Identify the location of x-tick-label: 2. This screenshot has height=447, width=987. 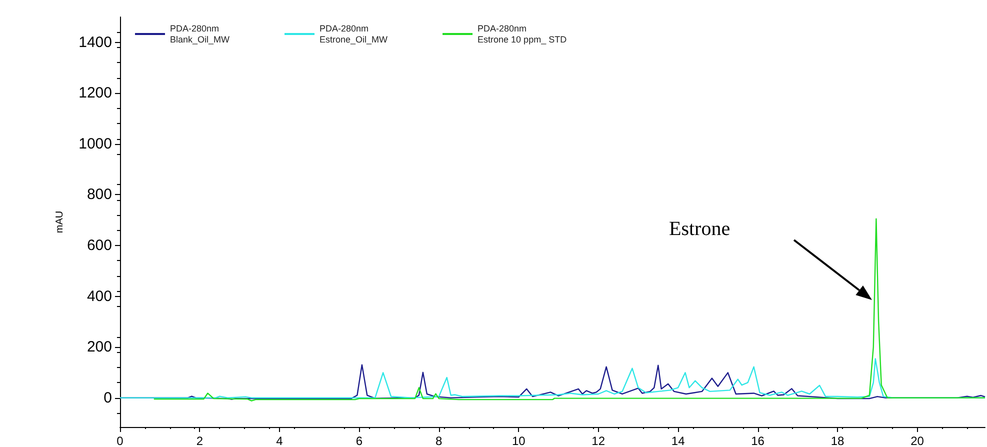
(200, 440).